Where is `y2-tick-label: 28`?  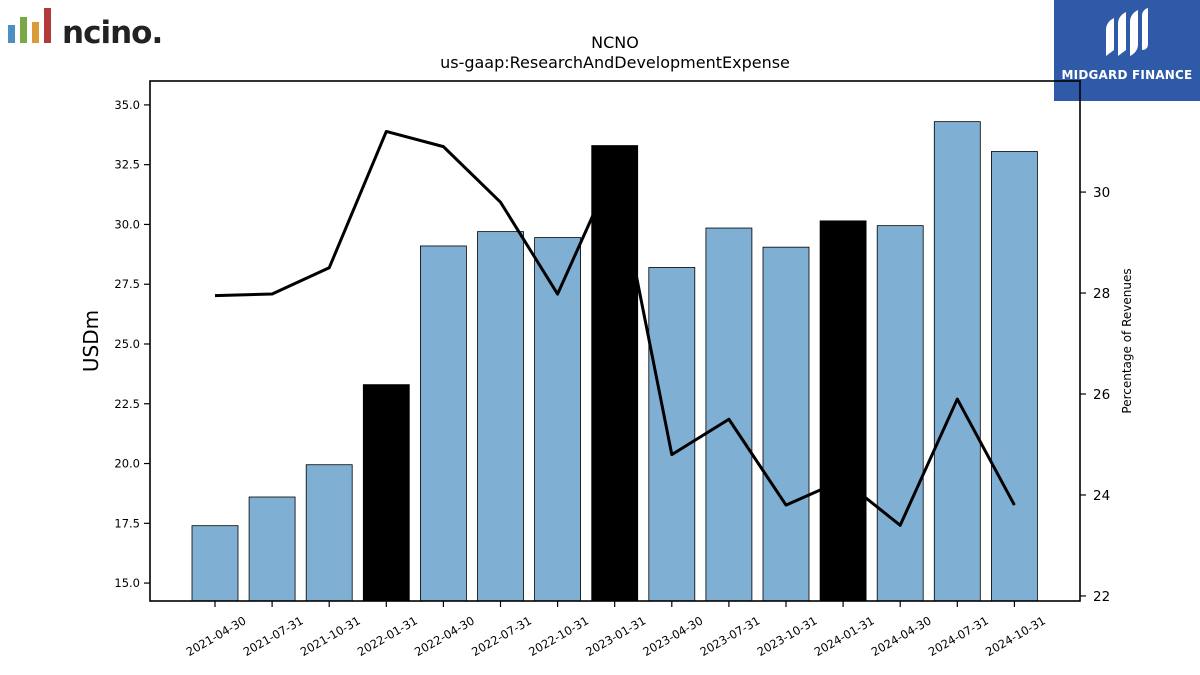
y2-tick-label: 28 is located at coordinates (1101, 294).